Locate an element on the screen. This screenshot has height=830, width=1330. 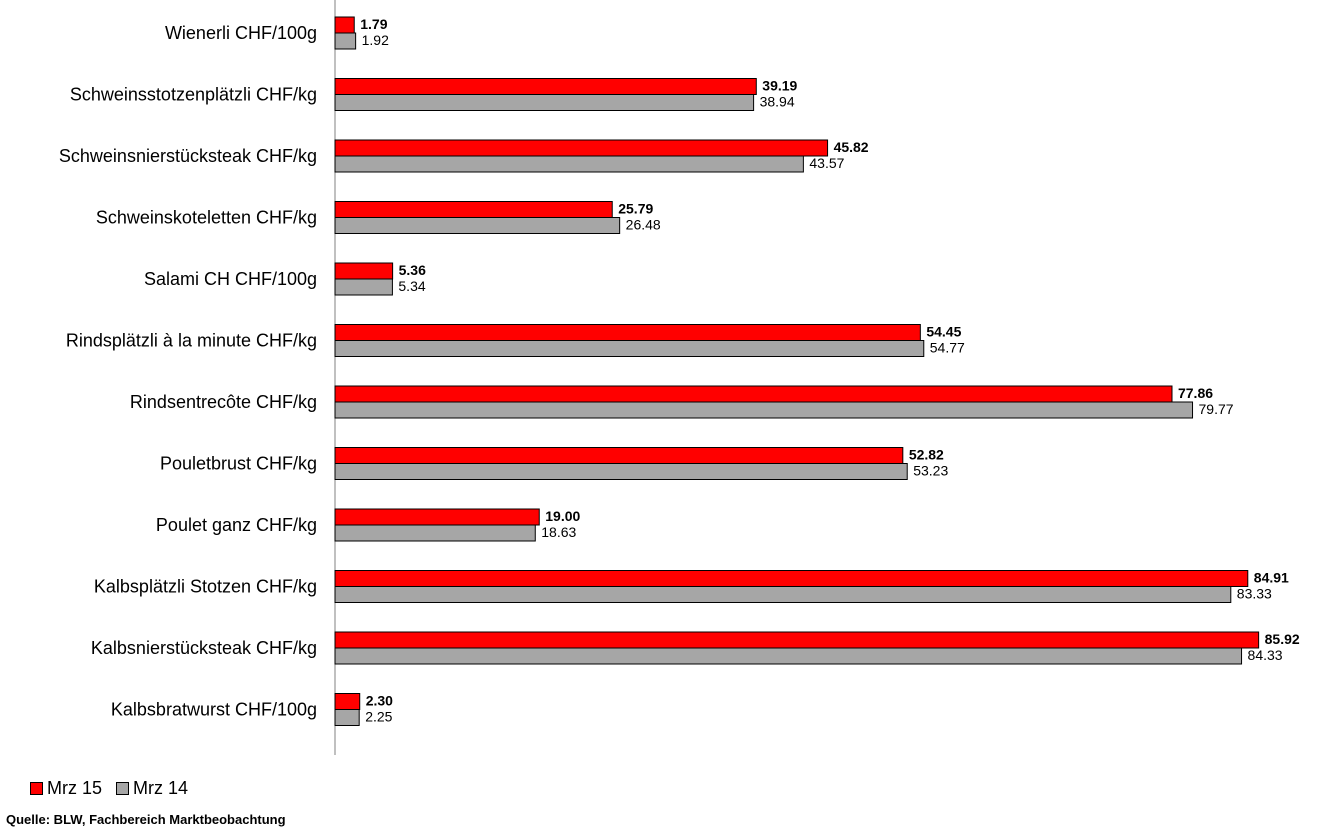
legend-item-series-1: Mrz 15 is located at coordinates (66, 788).